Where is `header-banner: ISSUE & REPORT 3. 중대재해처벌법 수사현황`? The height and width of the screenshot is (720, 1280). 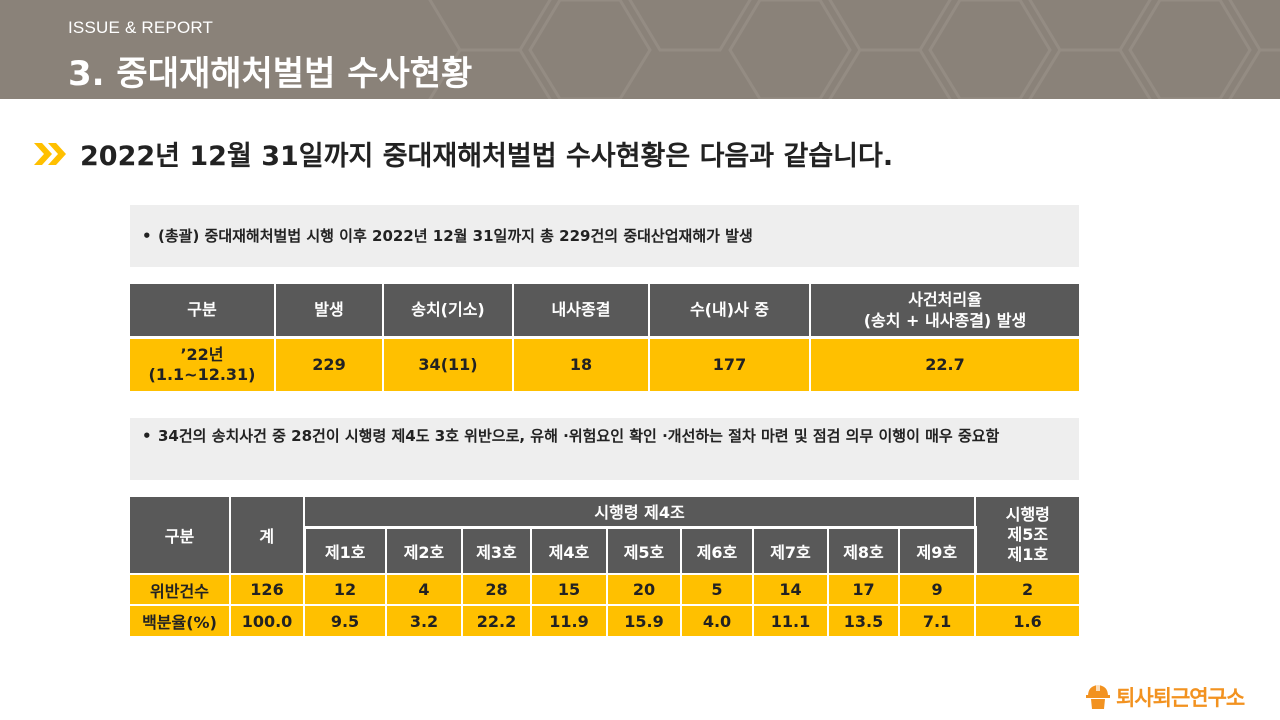
header-banner: ISSUE & REPORT 3. 중대재해처벌법 수사현황 is located at coordinates (640, 49).